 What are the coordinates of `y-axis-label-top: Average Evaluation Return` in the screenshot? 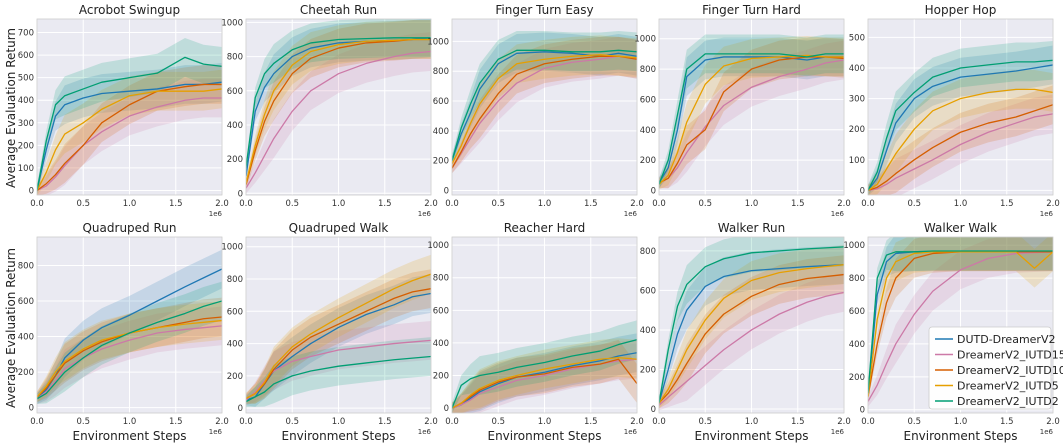 It's located at (11, 108).